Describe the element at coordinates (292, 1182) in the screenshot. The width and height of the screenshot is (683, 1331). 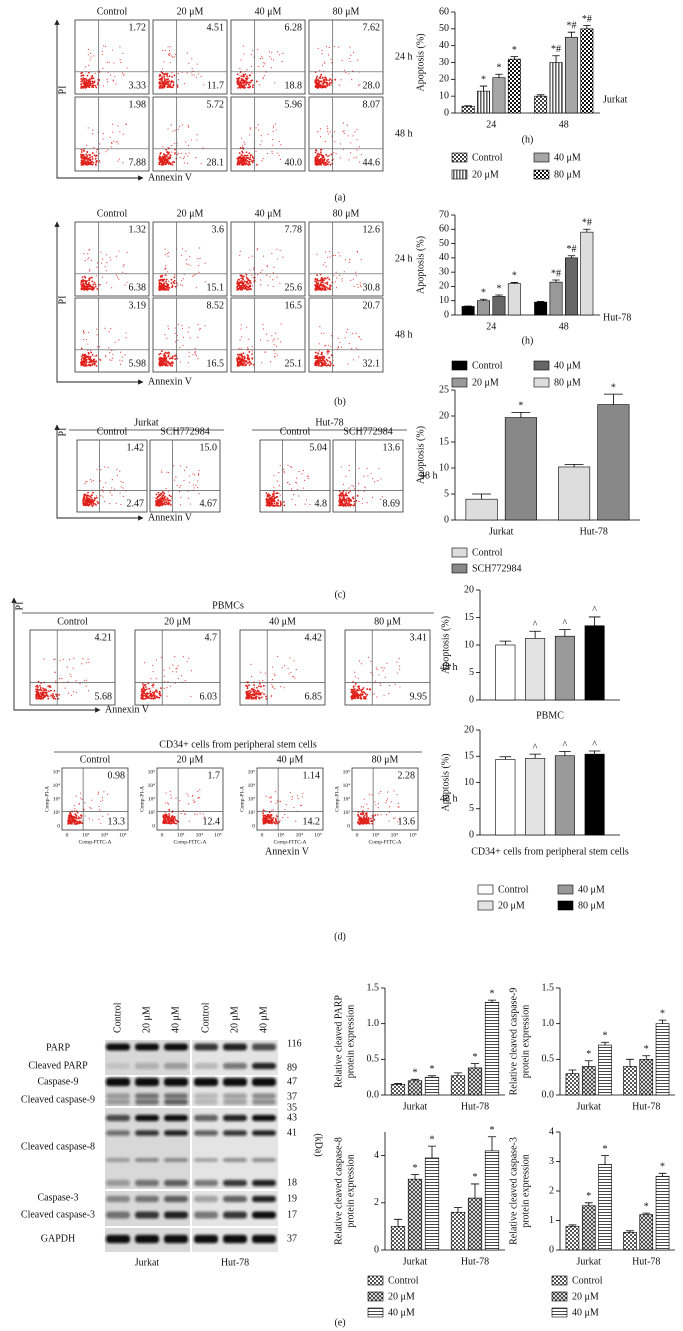
I see `kda-label: 18` at that location.